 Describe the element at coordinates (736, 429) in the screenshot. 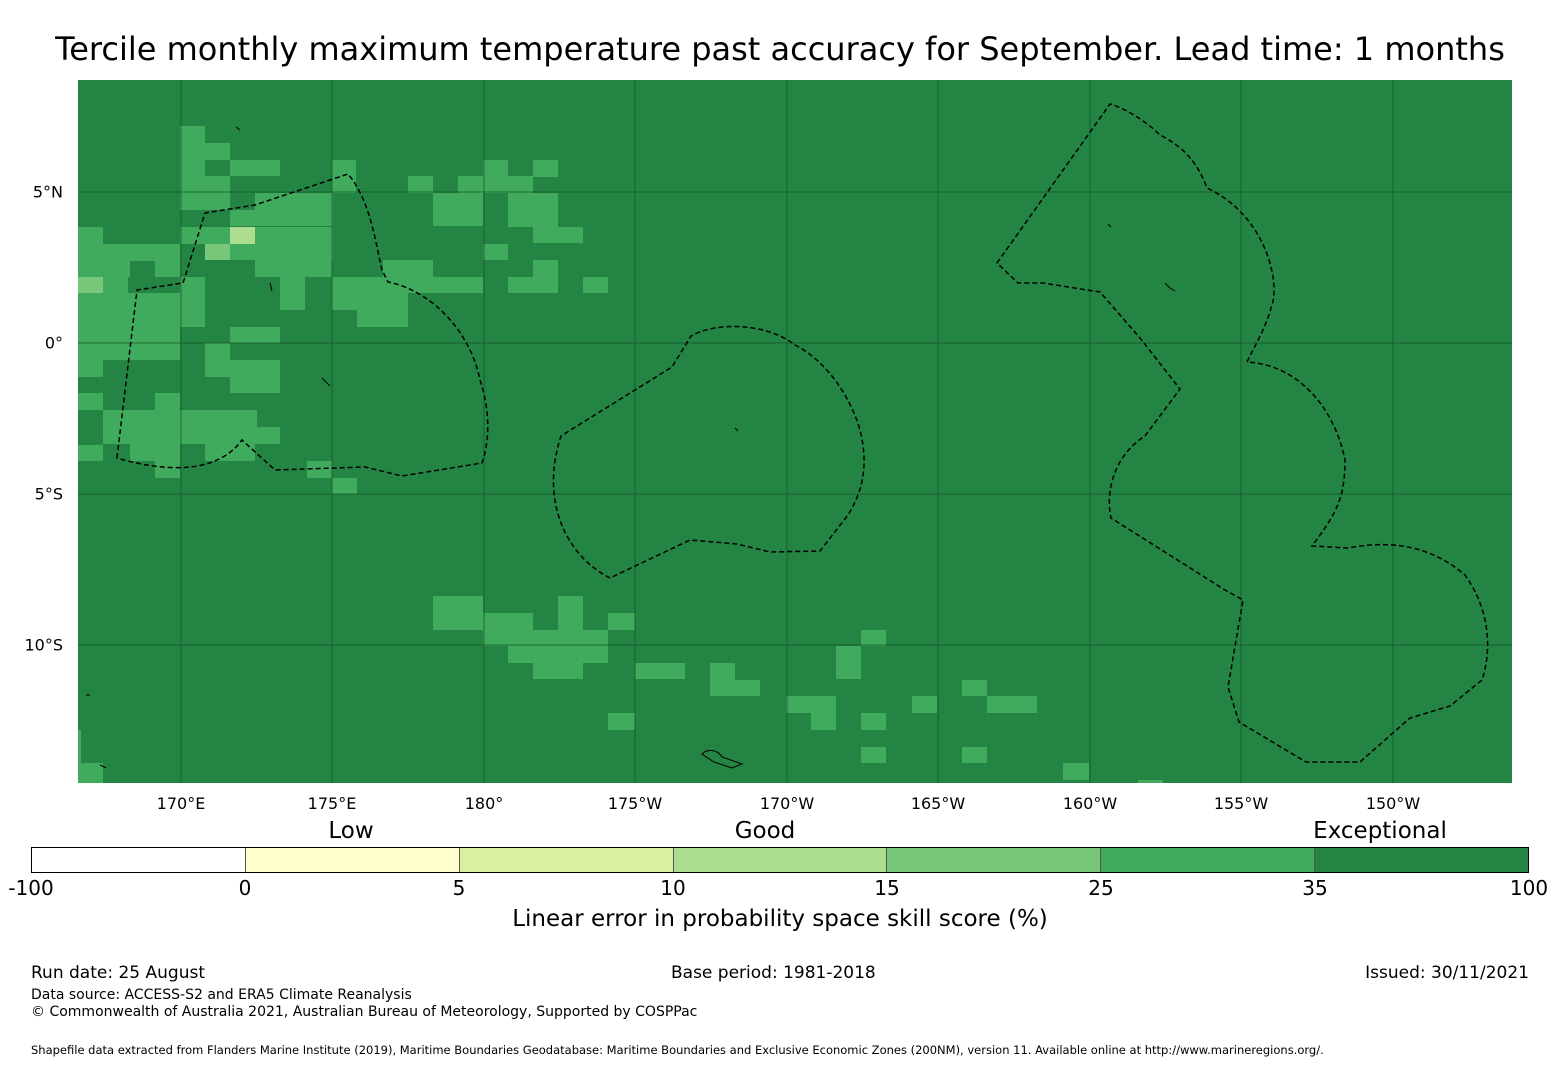

I see `island-d` at that location.